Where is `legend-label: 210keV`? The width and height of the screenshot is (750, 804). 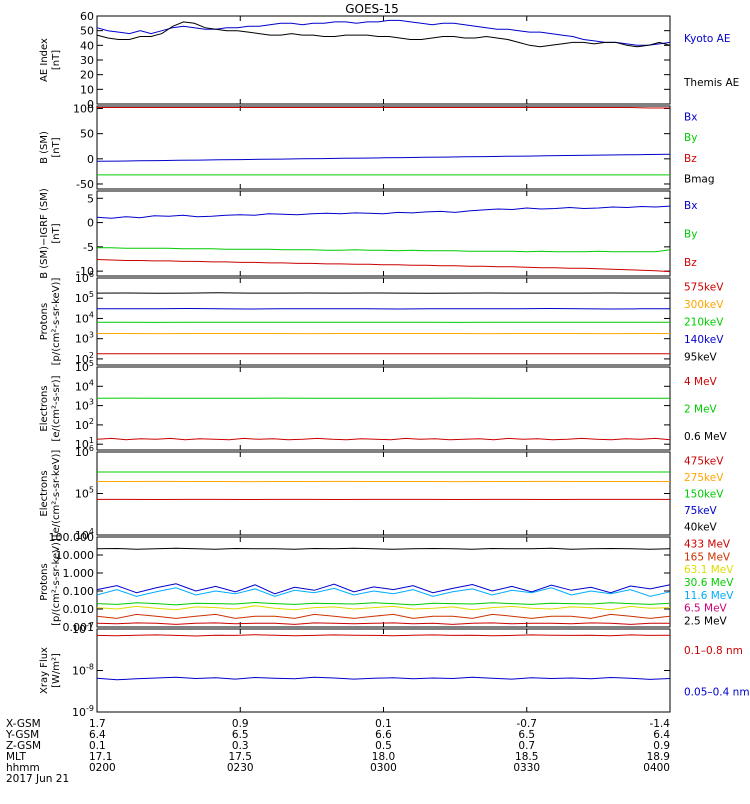 legend-label: 210keV is located at coordinates (704, 323).